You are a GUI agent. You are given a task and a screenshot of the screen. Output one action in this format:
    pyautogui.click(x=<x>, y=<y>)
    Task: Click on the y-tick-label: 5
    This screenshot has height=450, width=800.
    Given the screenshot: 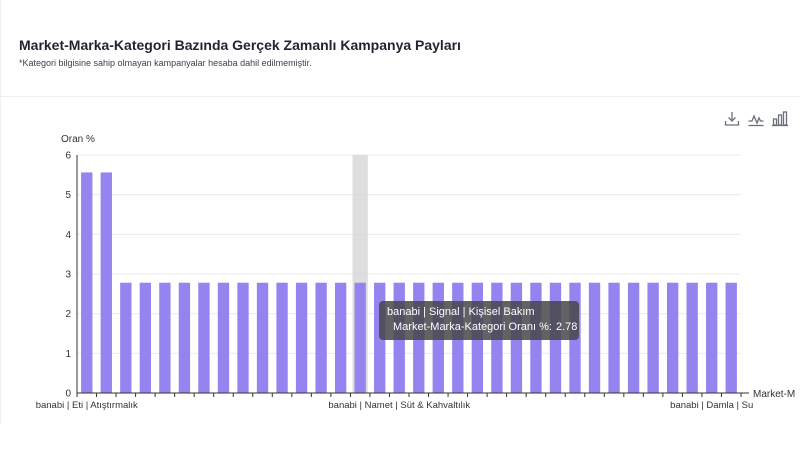 What is the action you would take?
    pyautogui.click(x=68, y=195)
    